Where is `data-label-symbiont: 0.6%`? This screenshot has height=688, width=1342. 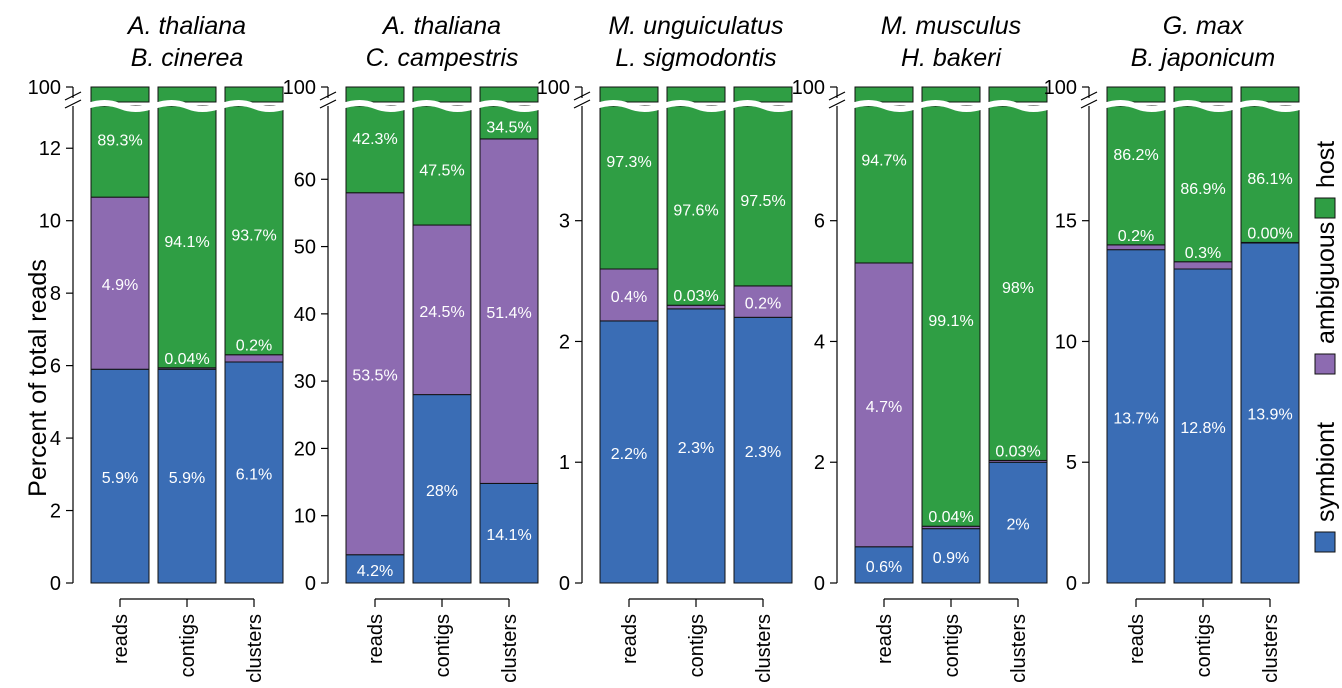
data-label-symbiont: 0.6% is located at coordinates (884, 567).